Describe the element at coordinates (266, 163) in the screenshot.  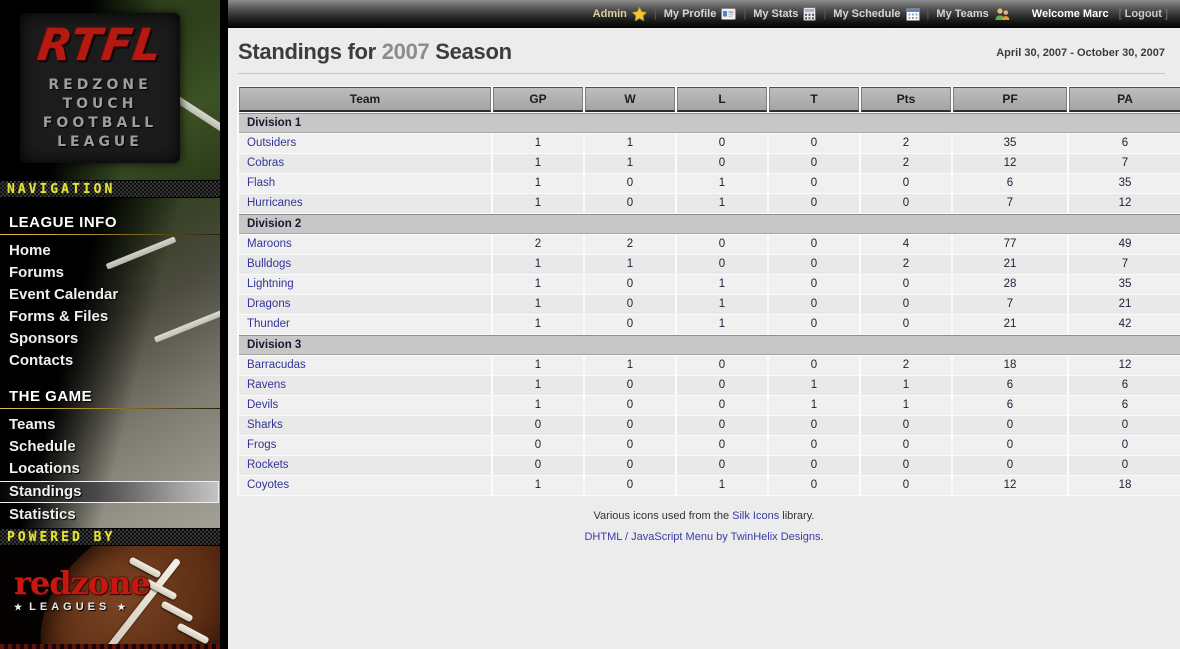
I see `team-link: Cobras` at that location.